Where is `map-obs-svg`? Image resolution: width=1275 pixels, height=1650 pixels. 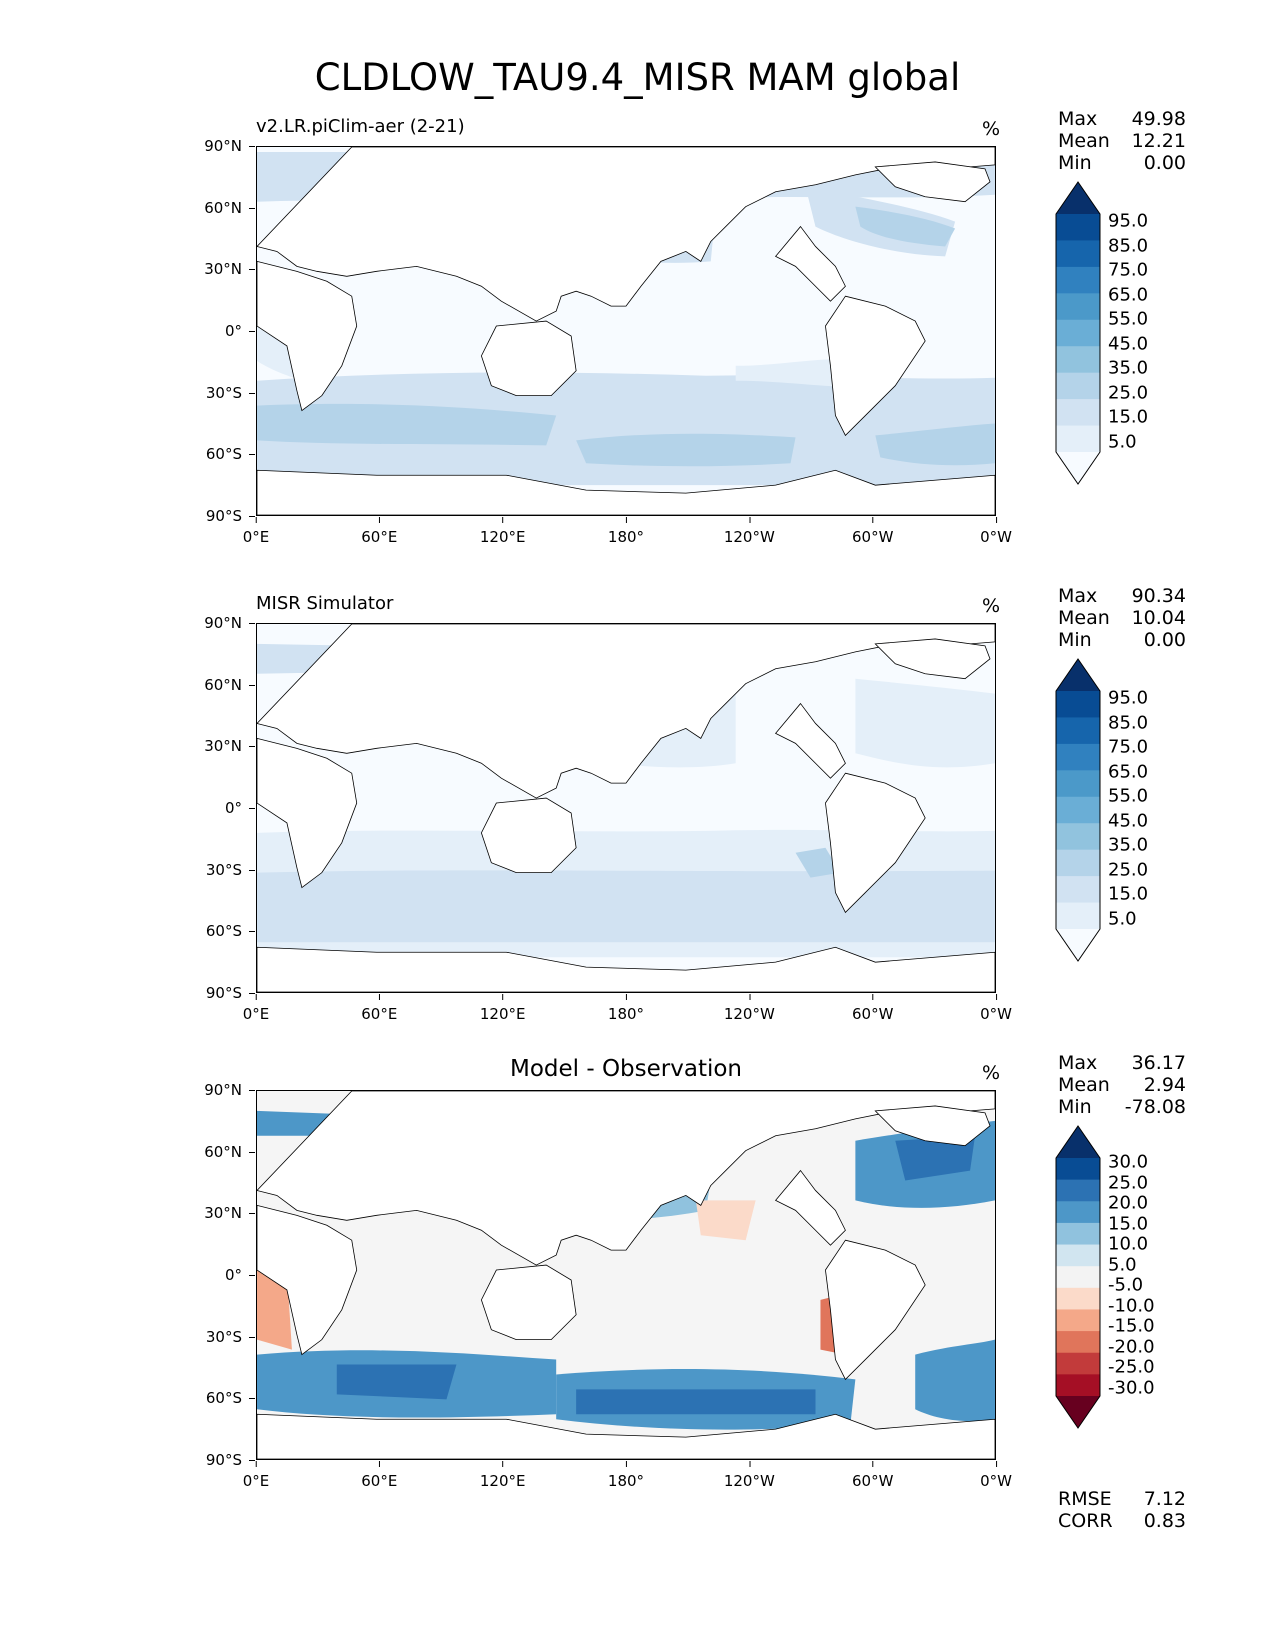
map-obs-svg is located at coordinates (626, 808).